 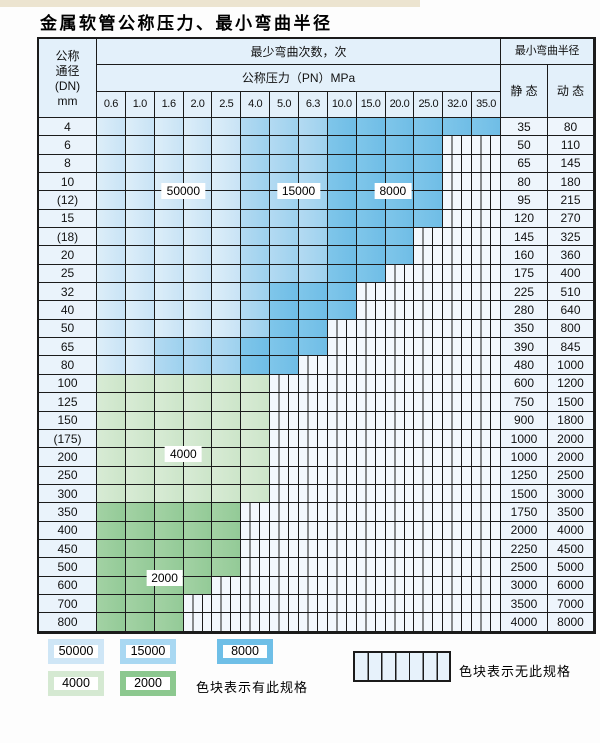 I want to click on pressure-tick: 6.3, so click(x=313, y=105).